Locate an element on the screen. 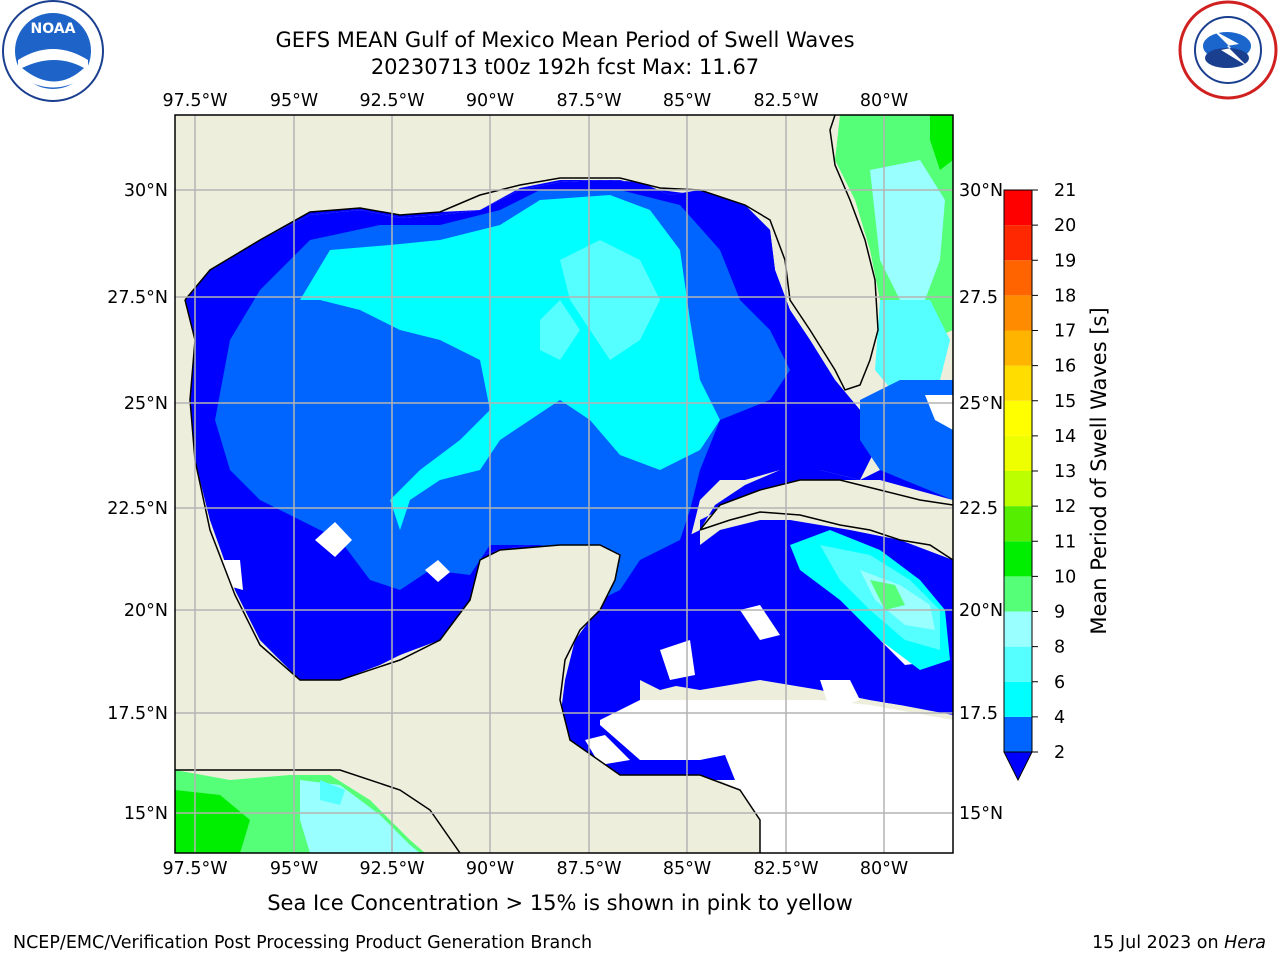  nws-logo-icon is located at coordinates (1228, 52).